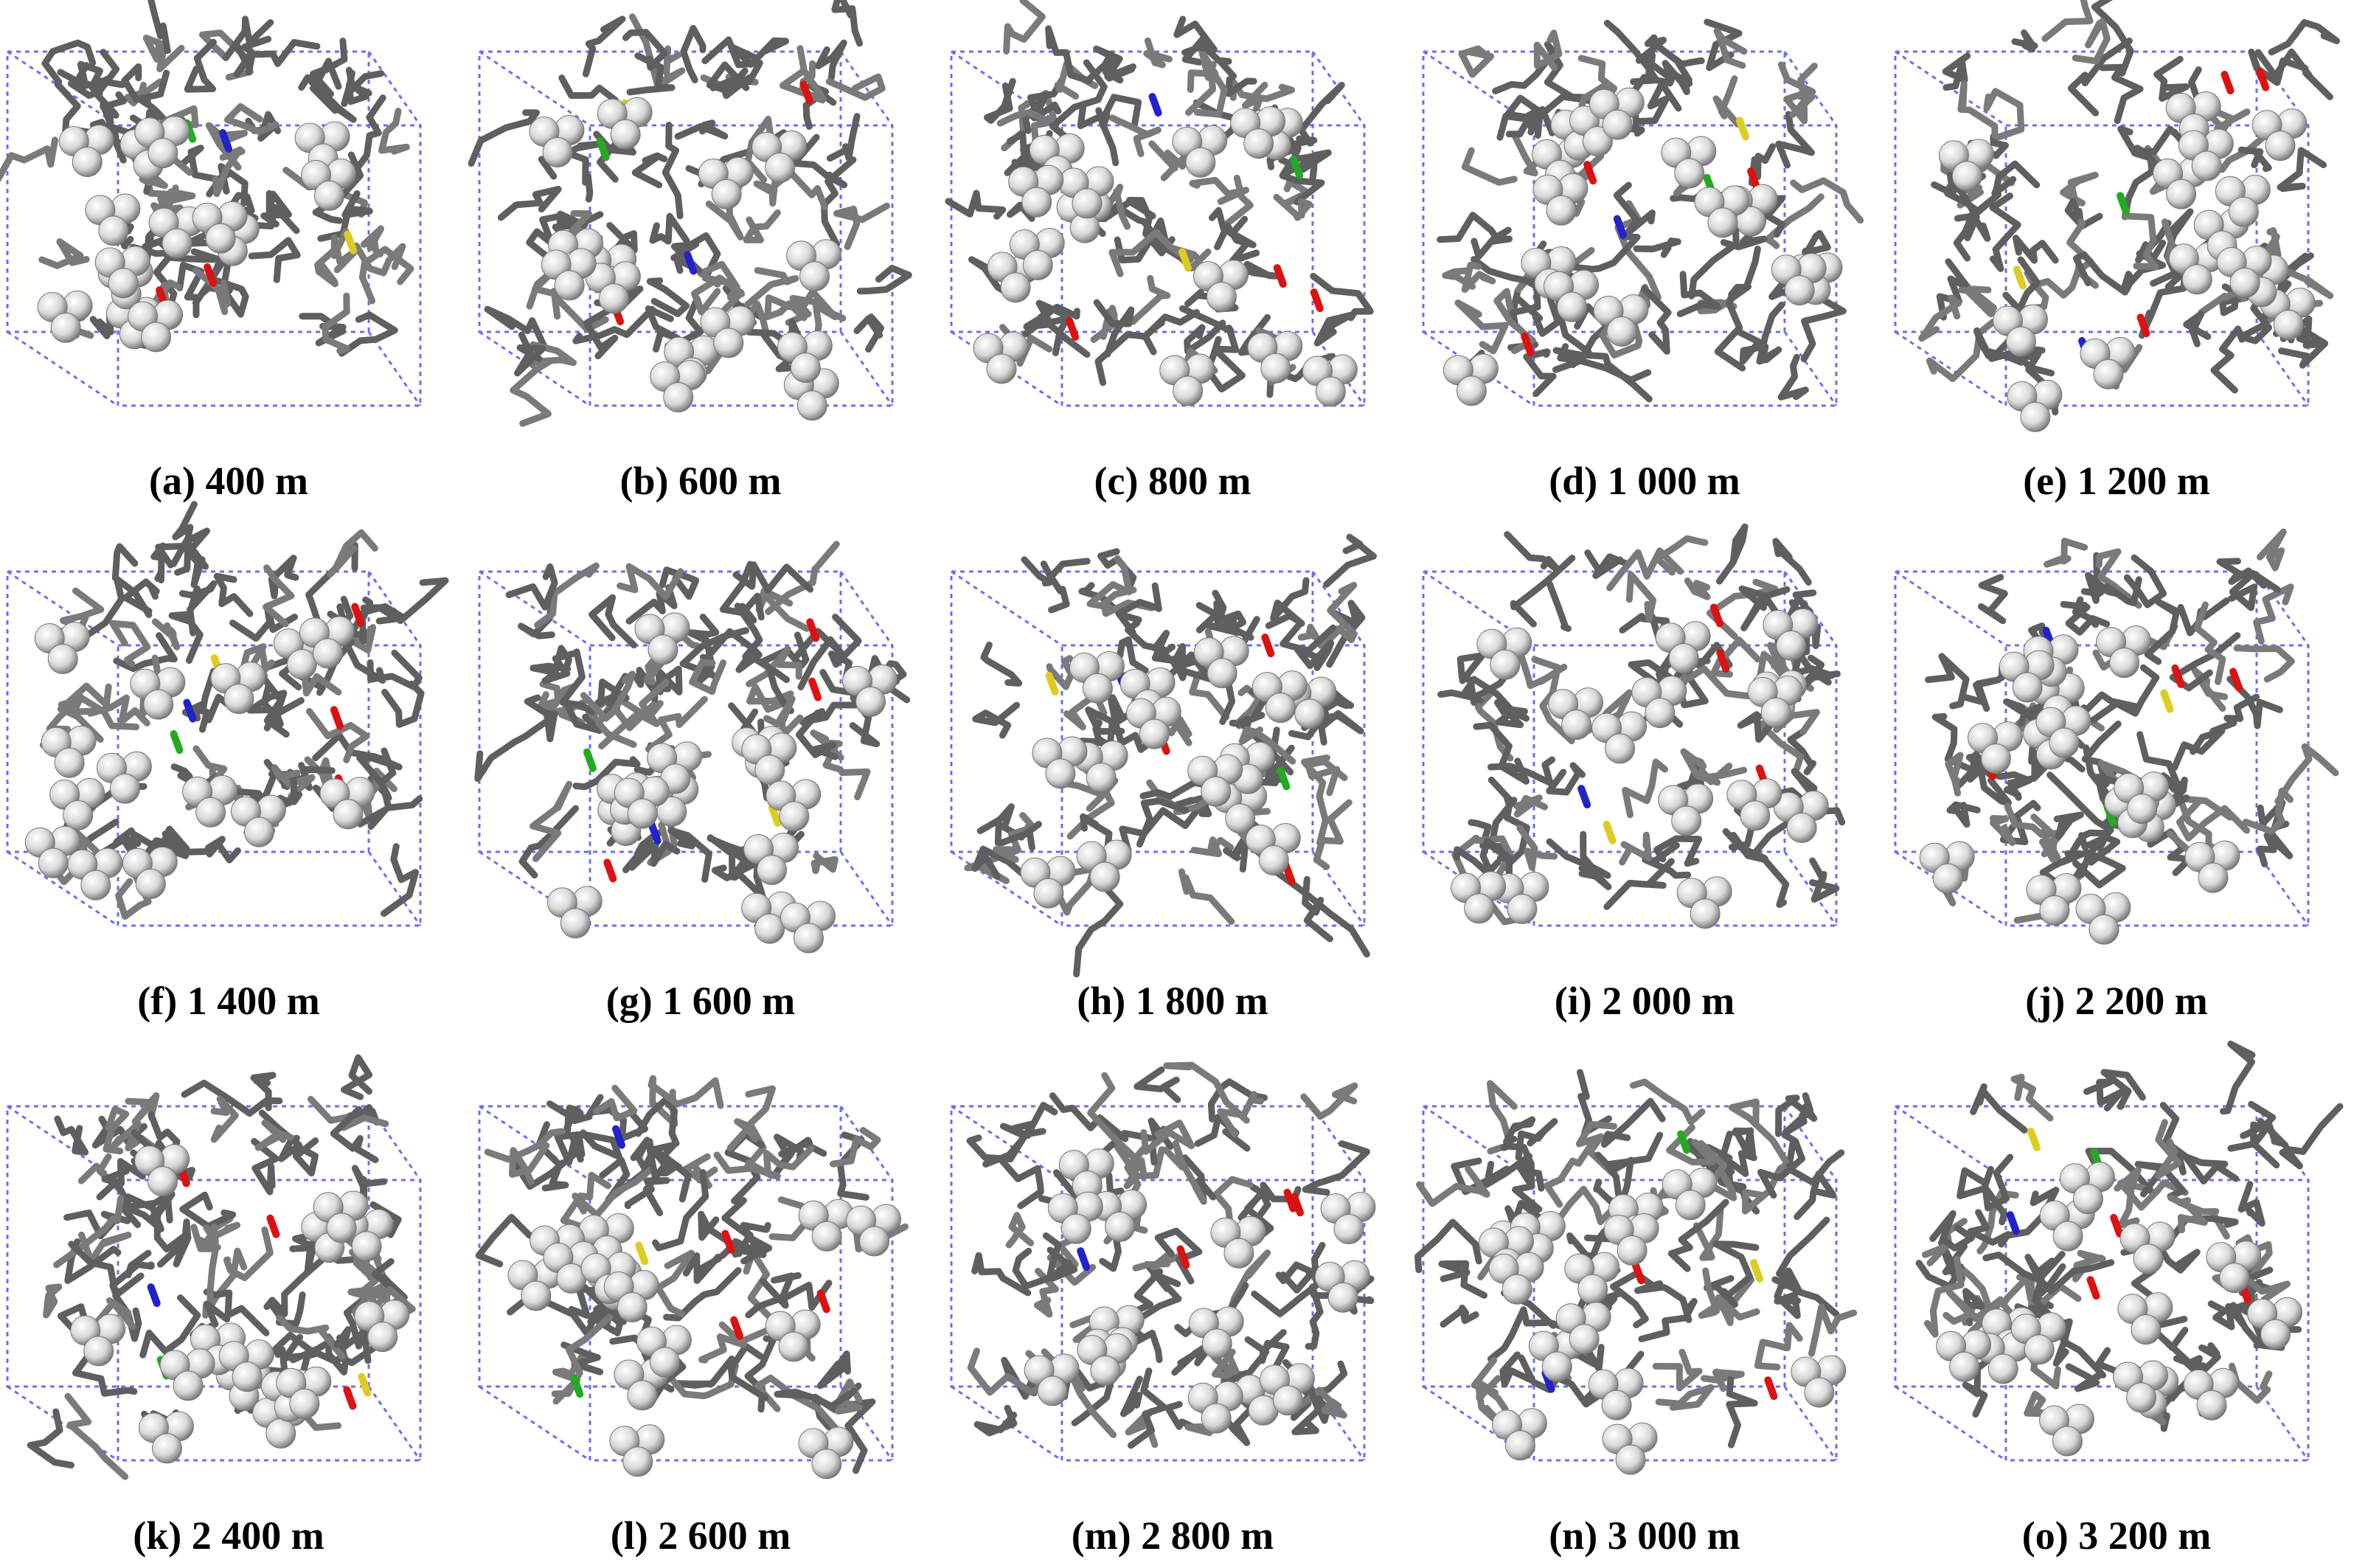  Describe the element at coordinates (1634, 773) in the screenshot. I see `panel: (i) 2 000 m` at that location.